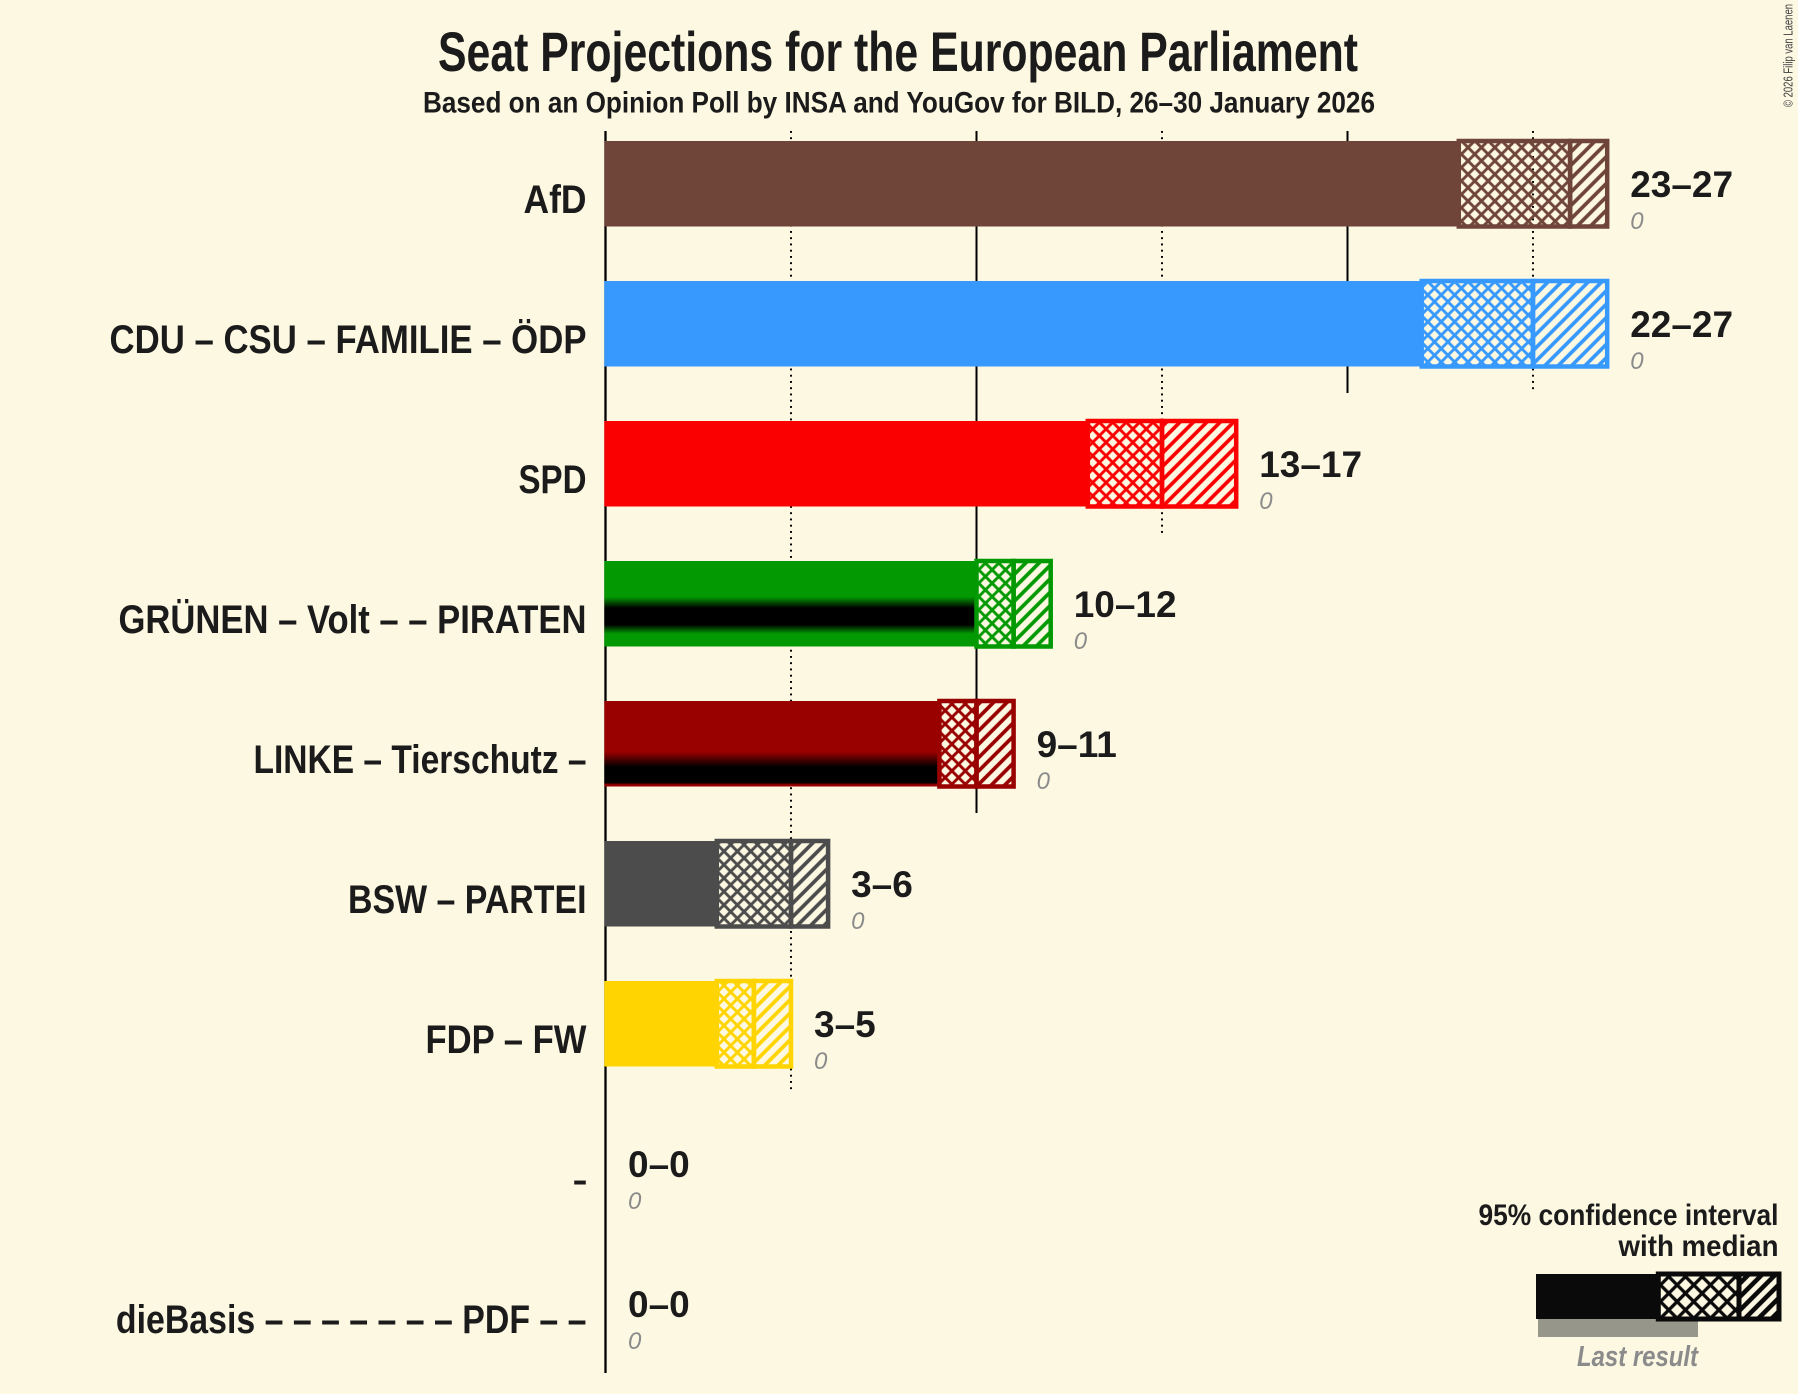 This screenshot has width=1798, height=1394. I want to click on svg-text: AfD, so click(555, 200).